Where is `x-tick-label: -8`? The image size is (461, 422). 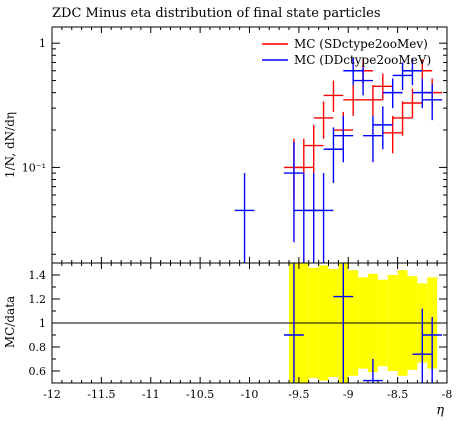 x-tick-label: -8 is located at coordinates (447, 394).